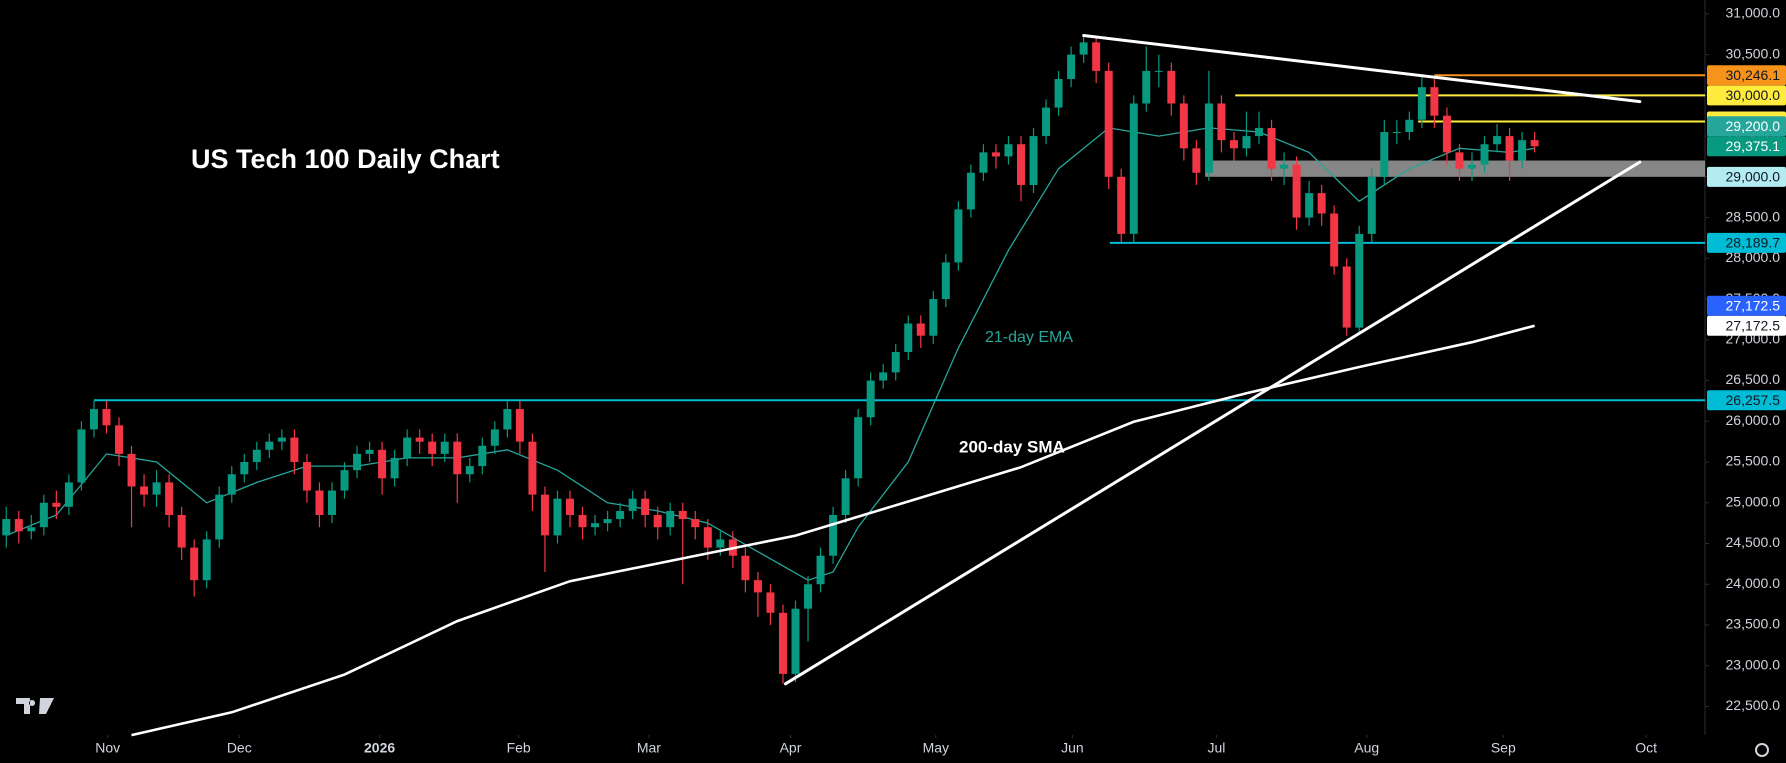 The width and height of the screenshot is (1786, 763). Describe the element at coordinates (1753, 146) in the screenshot. I see `price-label: 29,375.1` at that location.